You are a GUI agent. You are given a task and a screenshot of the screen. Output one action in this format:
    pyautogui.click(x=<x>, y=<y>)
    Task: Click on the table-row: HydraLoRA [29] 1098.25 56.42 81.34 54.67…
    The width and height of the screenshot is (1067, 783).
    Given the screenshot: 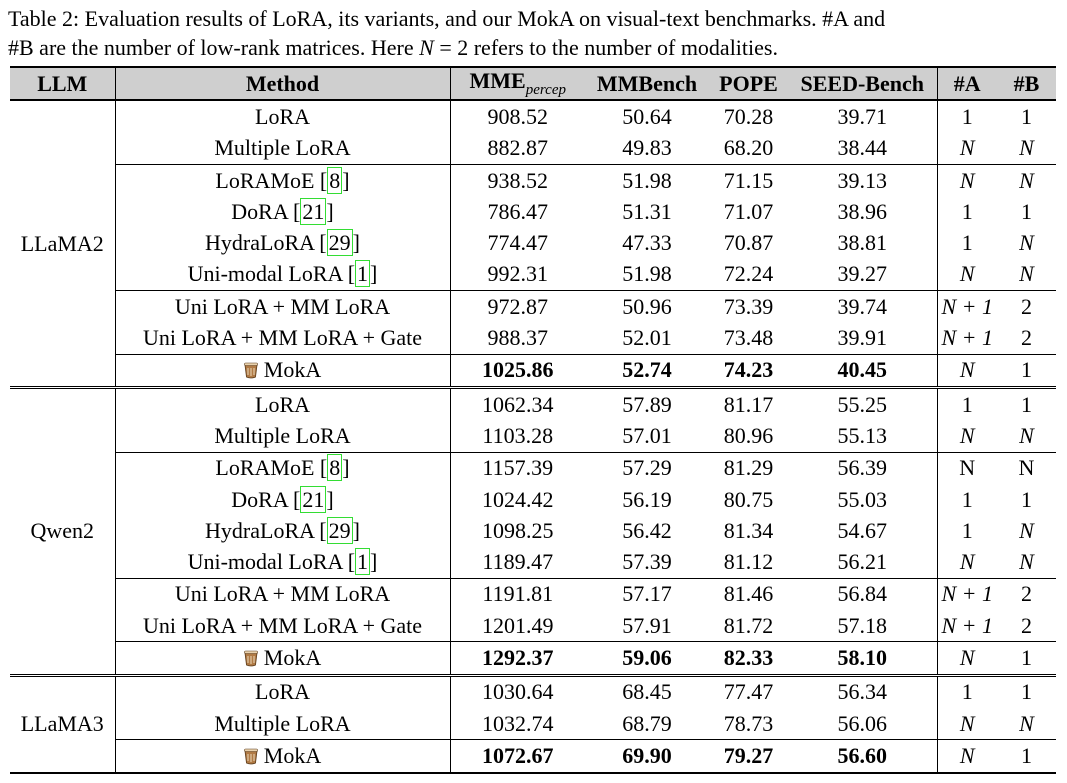 What is the action you would take?
    pyautogui.click(x=533, y=531)
    